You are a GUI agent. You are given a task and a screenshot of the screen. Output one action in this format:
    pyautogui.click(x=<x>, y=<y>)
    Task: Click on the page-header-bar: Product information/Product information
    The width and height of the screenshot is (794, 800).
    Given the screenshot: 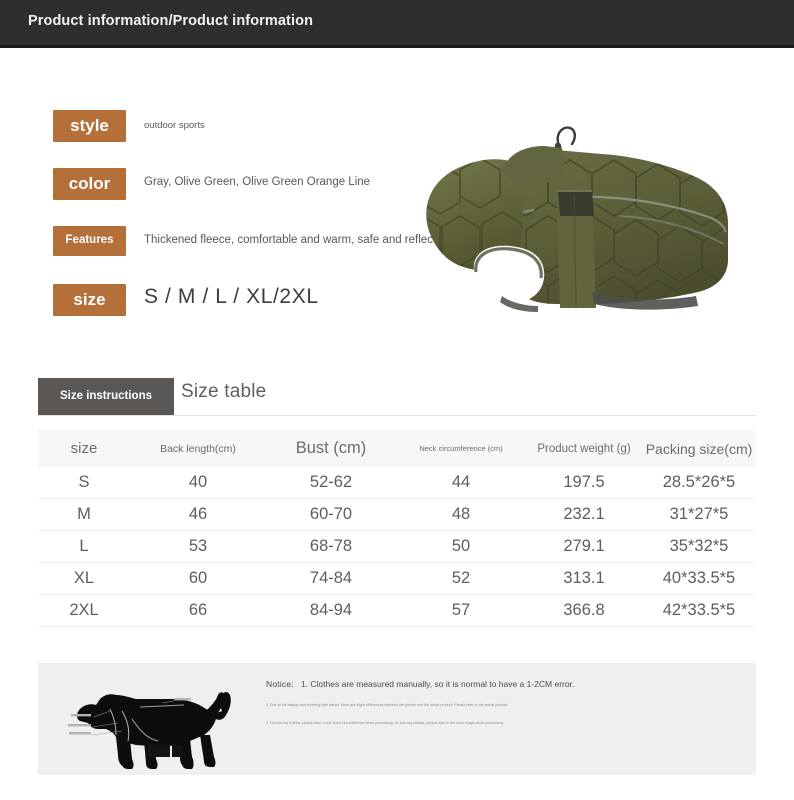 What is the action you would take?
    pyautogui.click(x=397, y=24)
    